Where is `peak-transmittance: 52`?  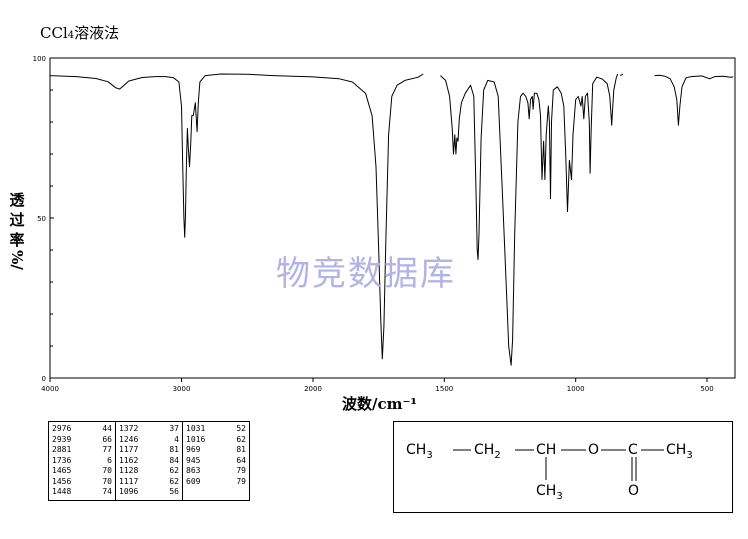
peak-transmittance: 52 is located at coordinates (241, 428).